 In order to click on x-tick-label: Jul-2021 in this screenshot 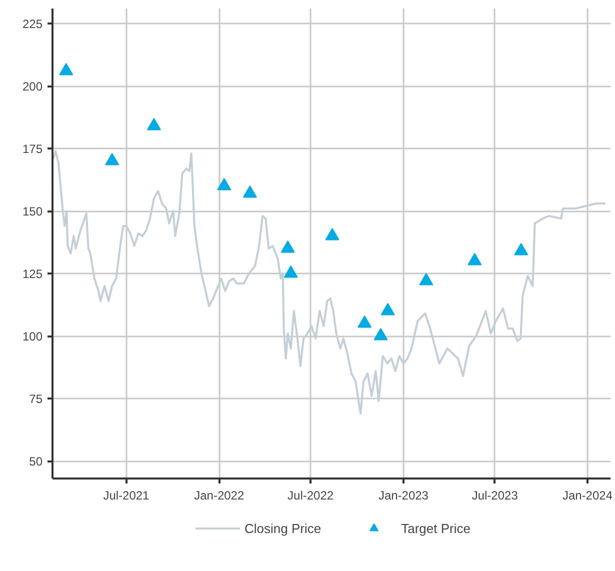, I will do `click(126, 495)`.